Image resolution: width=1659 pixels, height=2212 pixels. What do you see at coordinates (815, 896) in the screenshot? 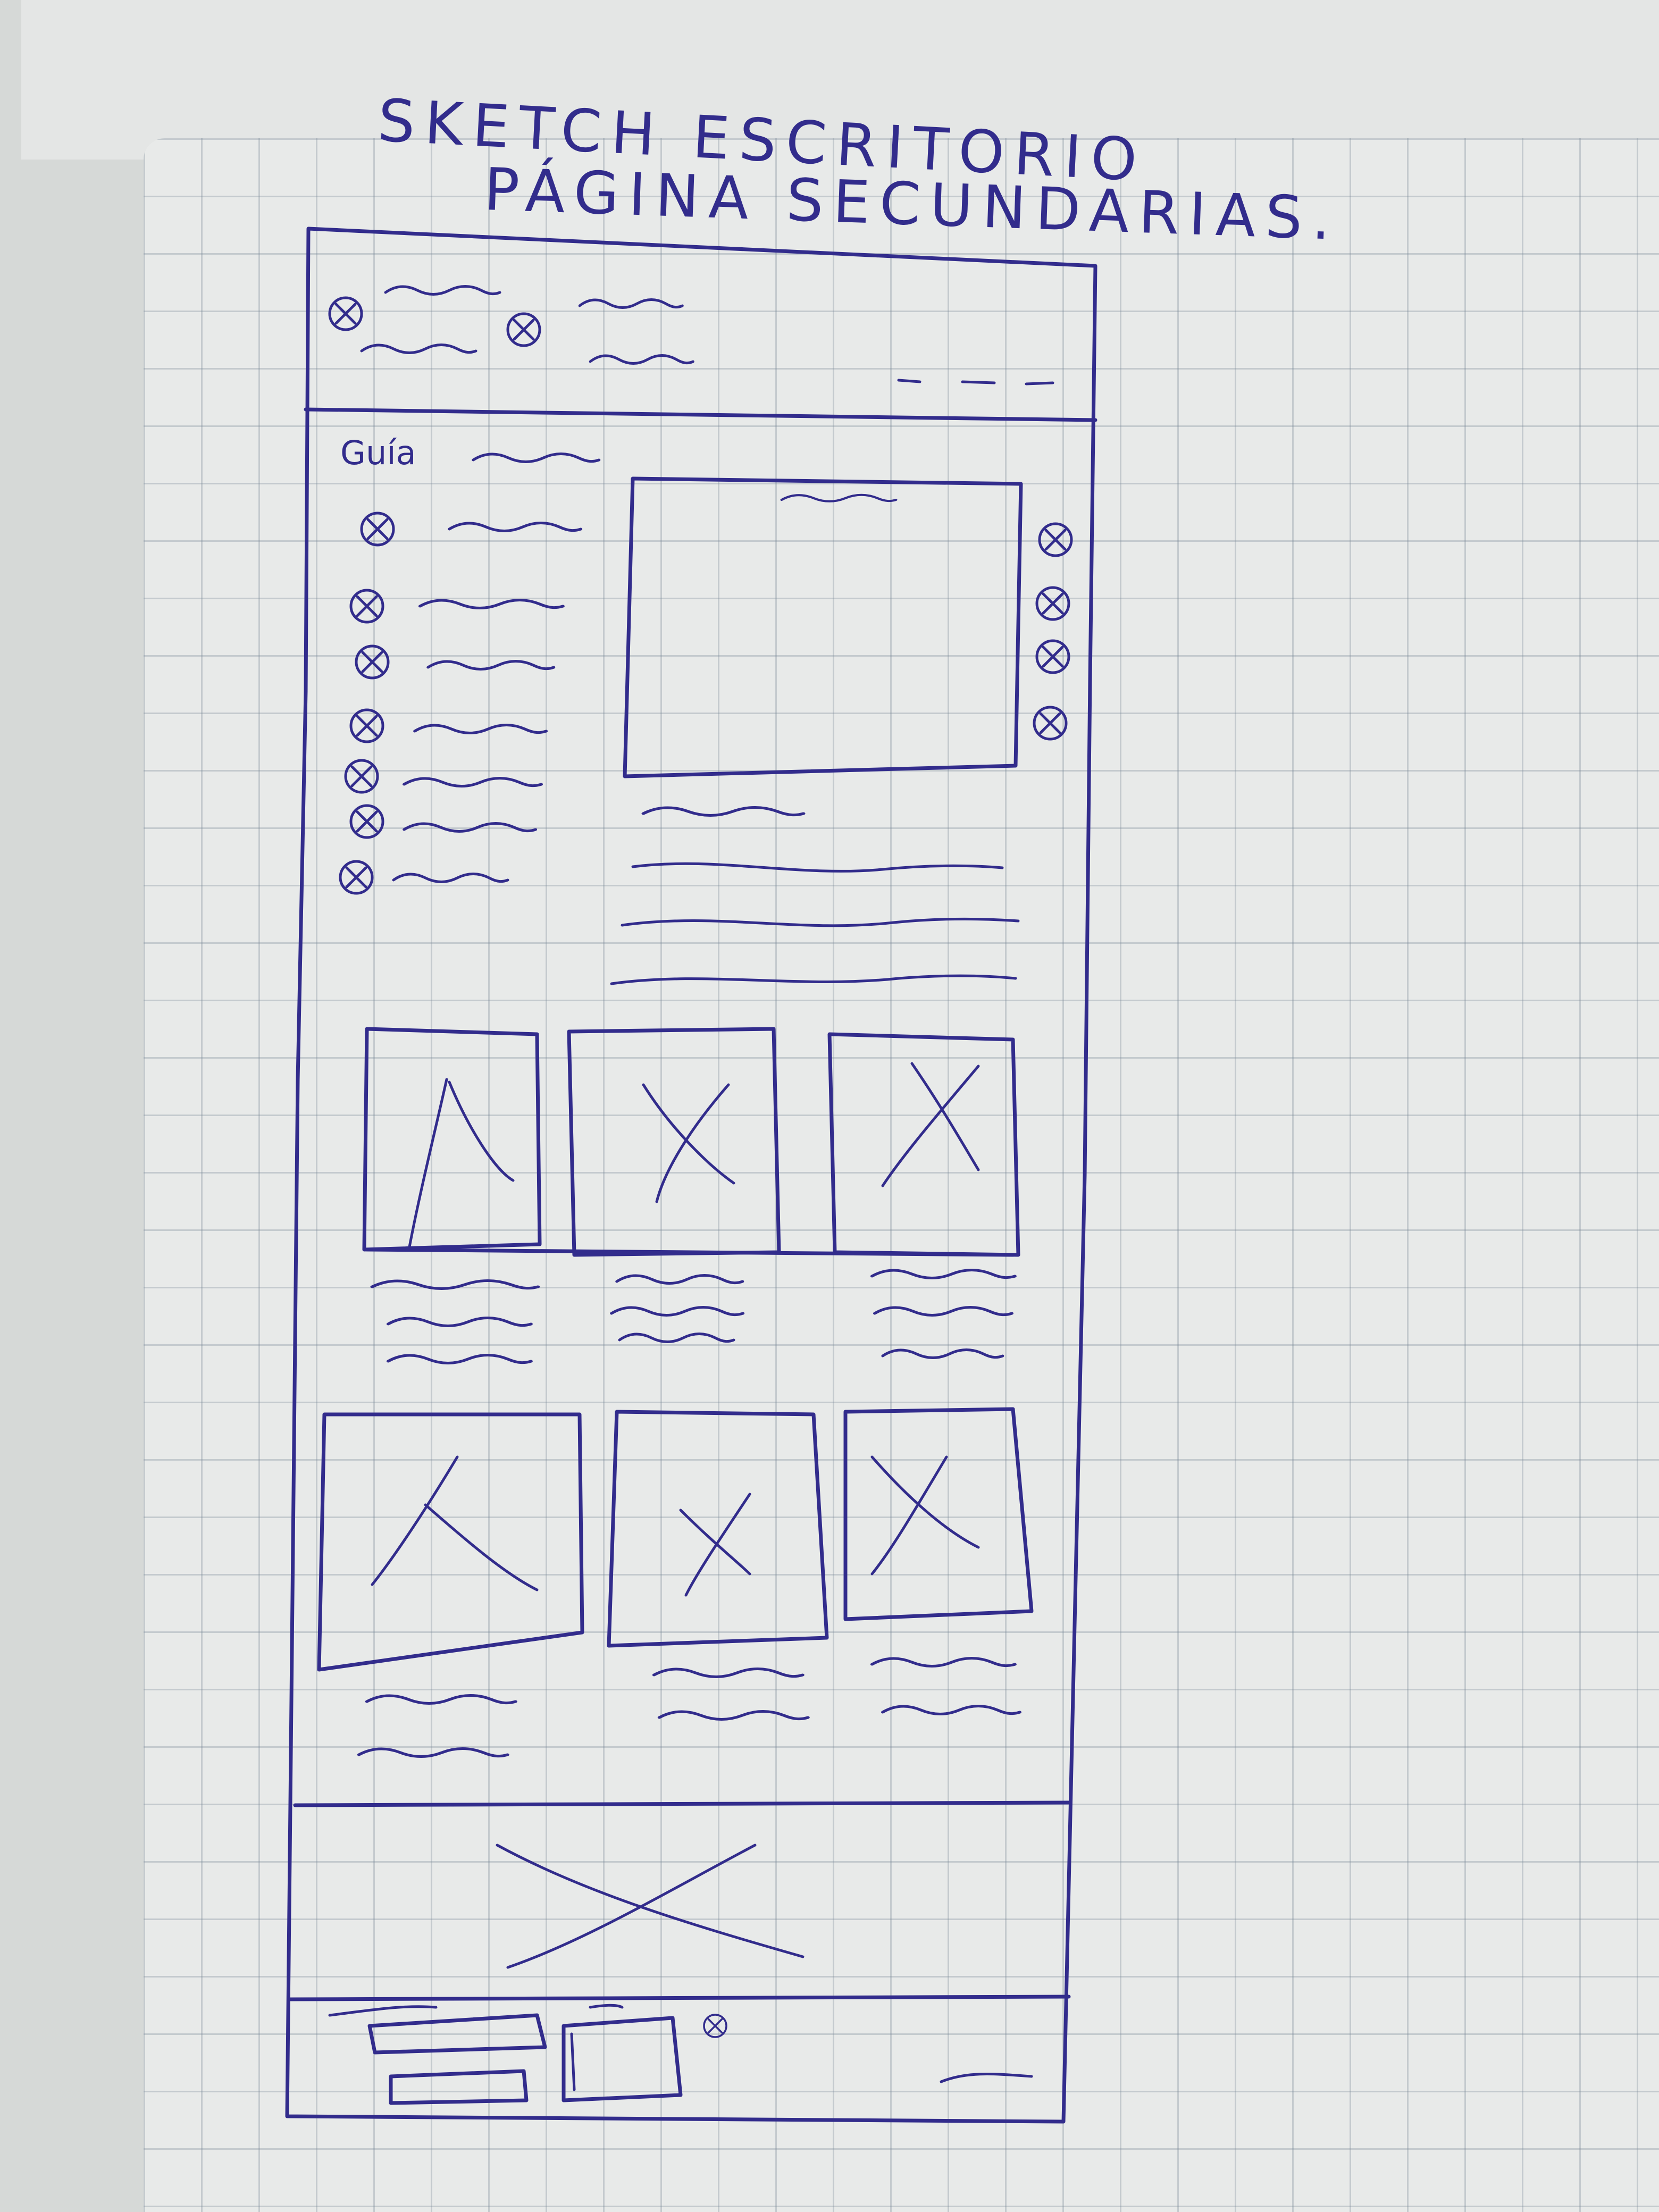
I see `article-text` at bounding box center [815, 896].